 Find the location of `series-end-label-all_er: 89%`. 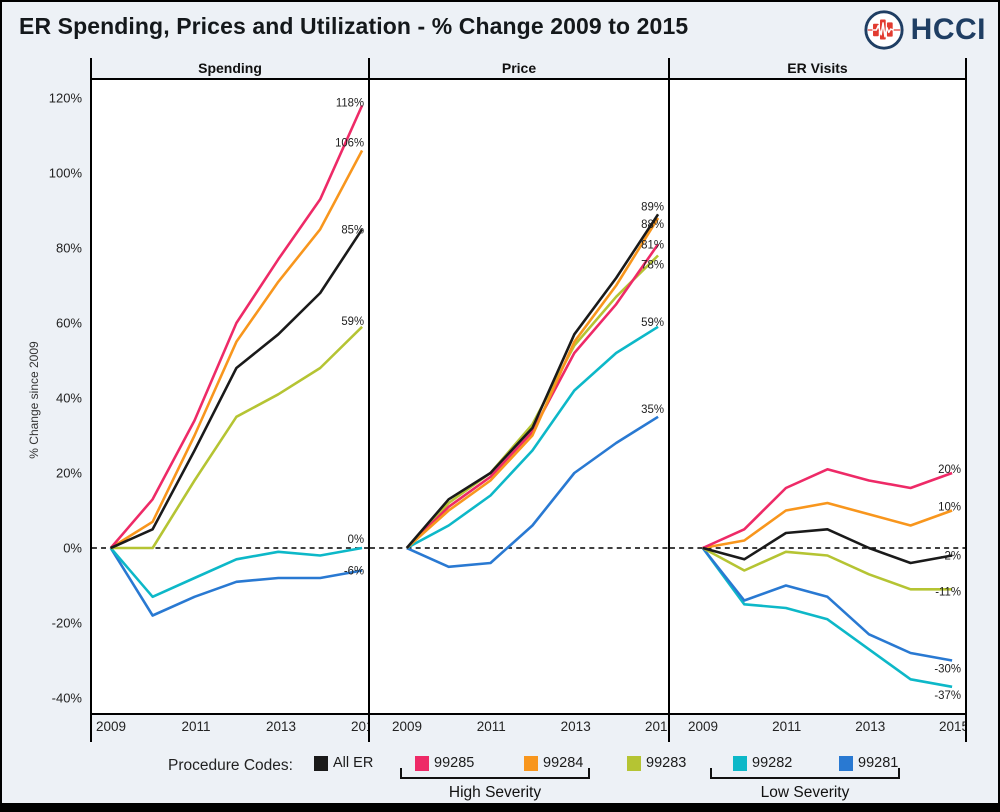

series-end-label-all_er: 89% is located at coordinates (652, 207).